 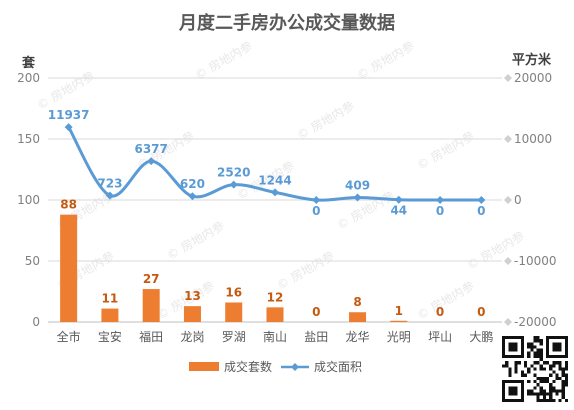 What do you see at coordinates (440, 337) in the screenshot?
I see `x-tick-label: 坪山` at bounding box center [440, 337].